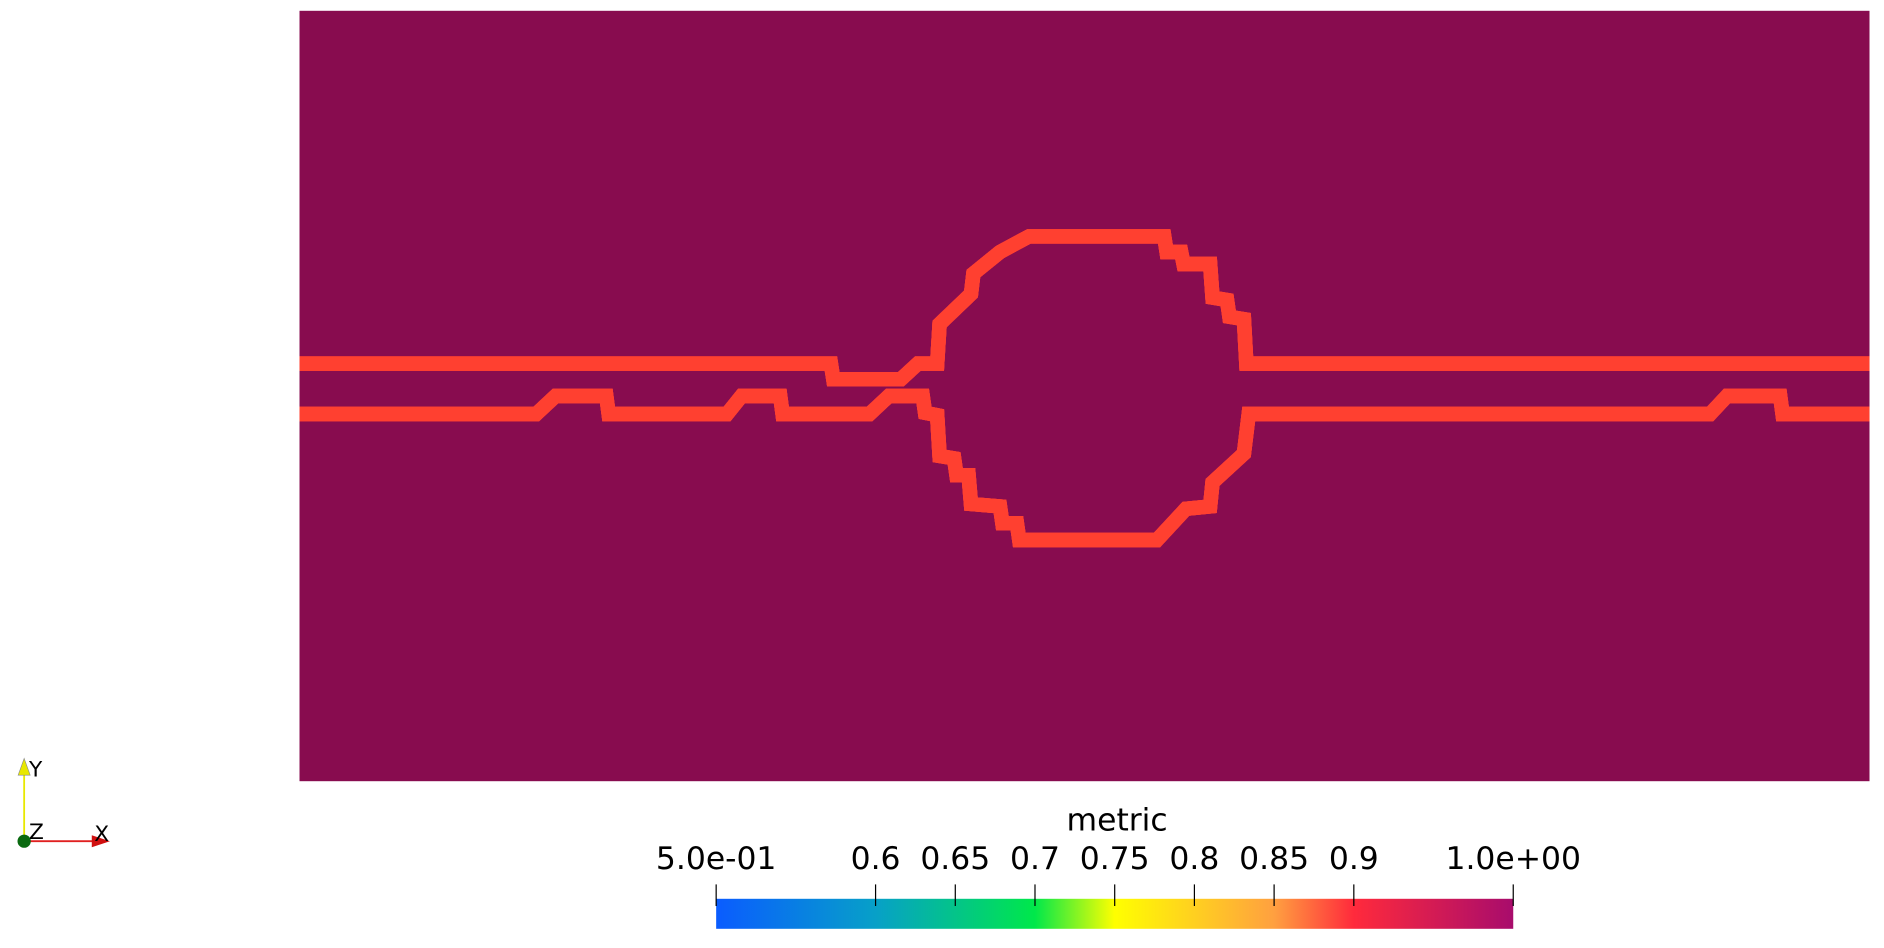 The image size is (1884, 948). Describe the element at coordinates (24, 841) in the screenshot. I see `z-axis` at that location.